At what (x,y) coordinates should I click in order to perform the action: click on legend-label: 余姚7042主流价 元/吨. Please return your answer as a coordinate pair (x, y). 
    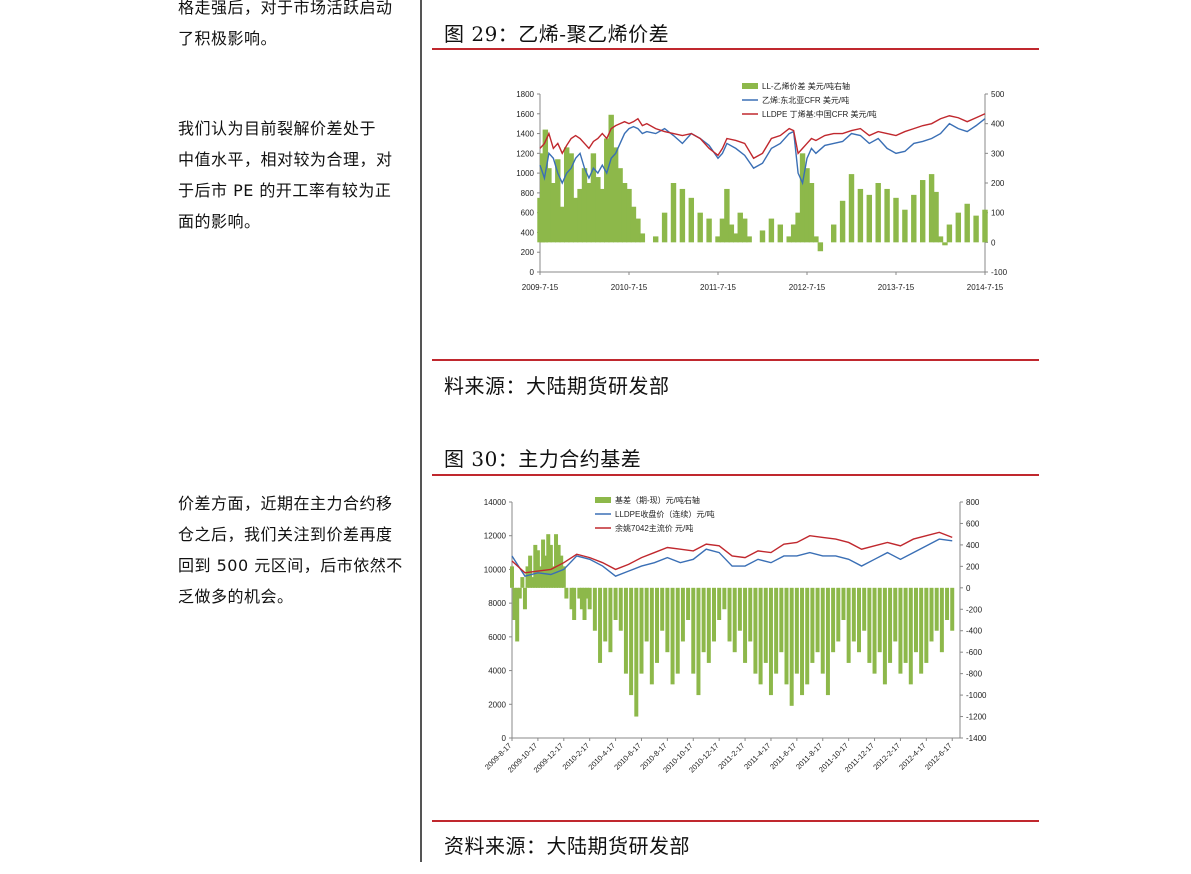
    Looking at the image, I should click on (654, 528).